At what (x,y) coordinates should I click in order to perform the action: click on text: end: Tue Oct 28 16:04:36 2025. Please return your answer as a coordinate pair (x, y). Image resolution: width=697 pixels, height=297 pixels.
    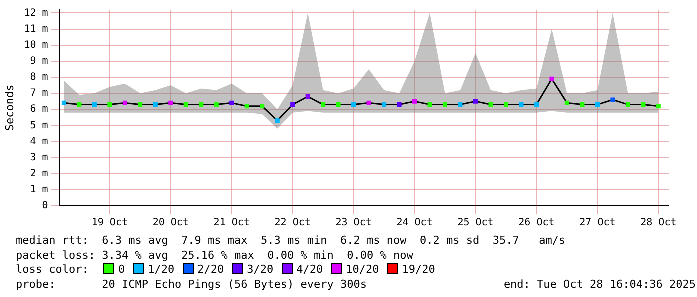
    Looking at the image, I should click on (600, 285).